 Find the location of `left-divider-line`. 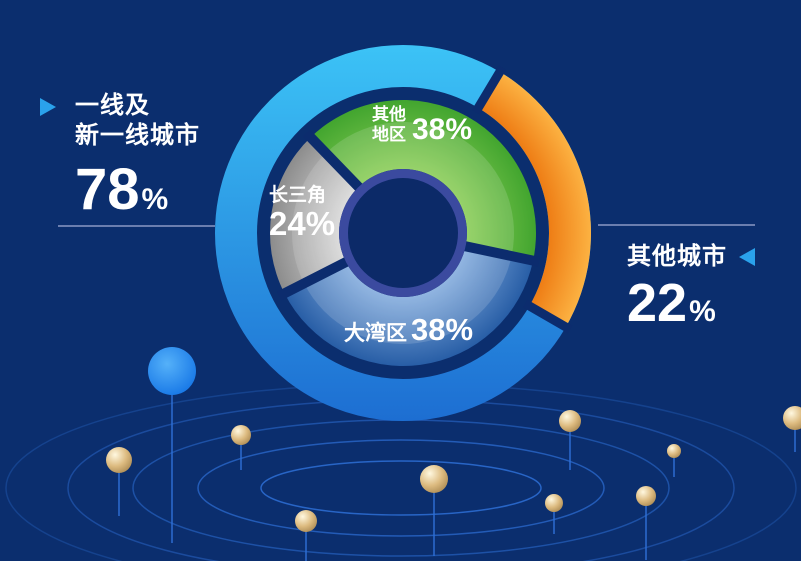

left-divider-line is located at coordinates (136, 226).